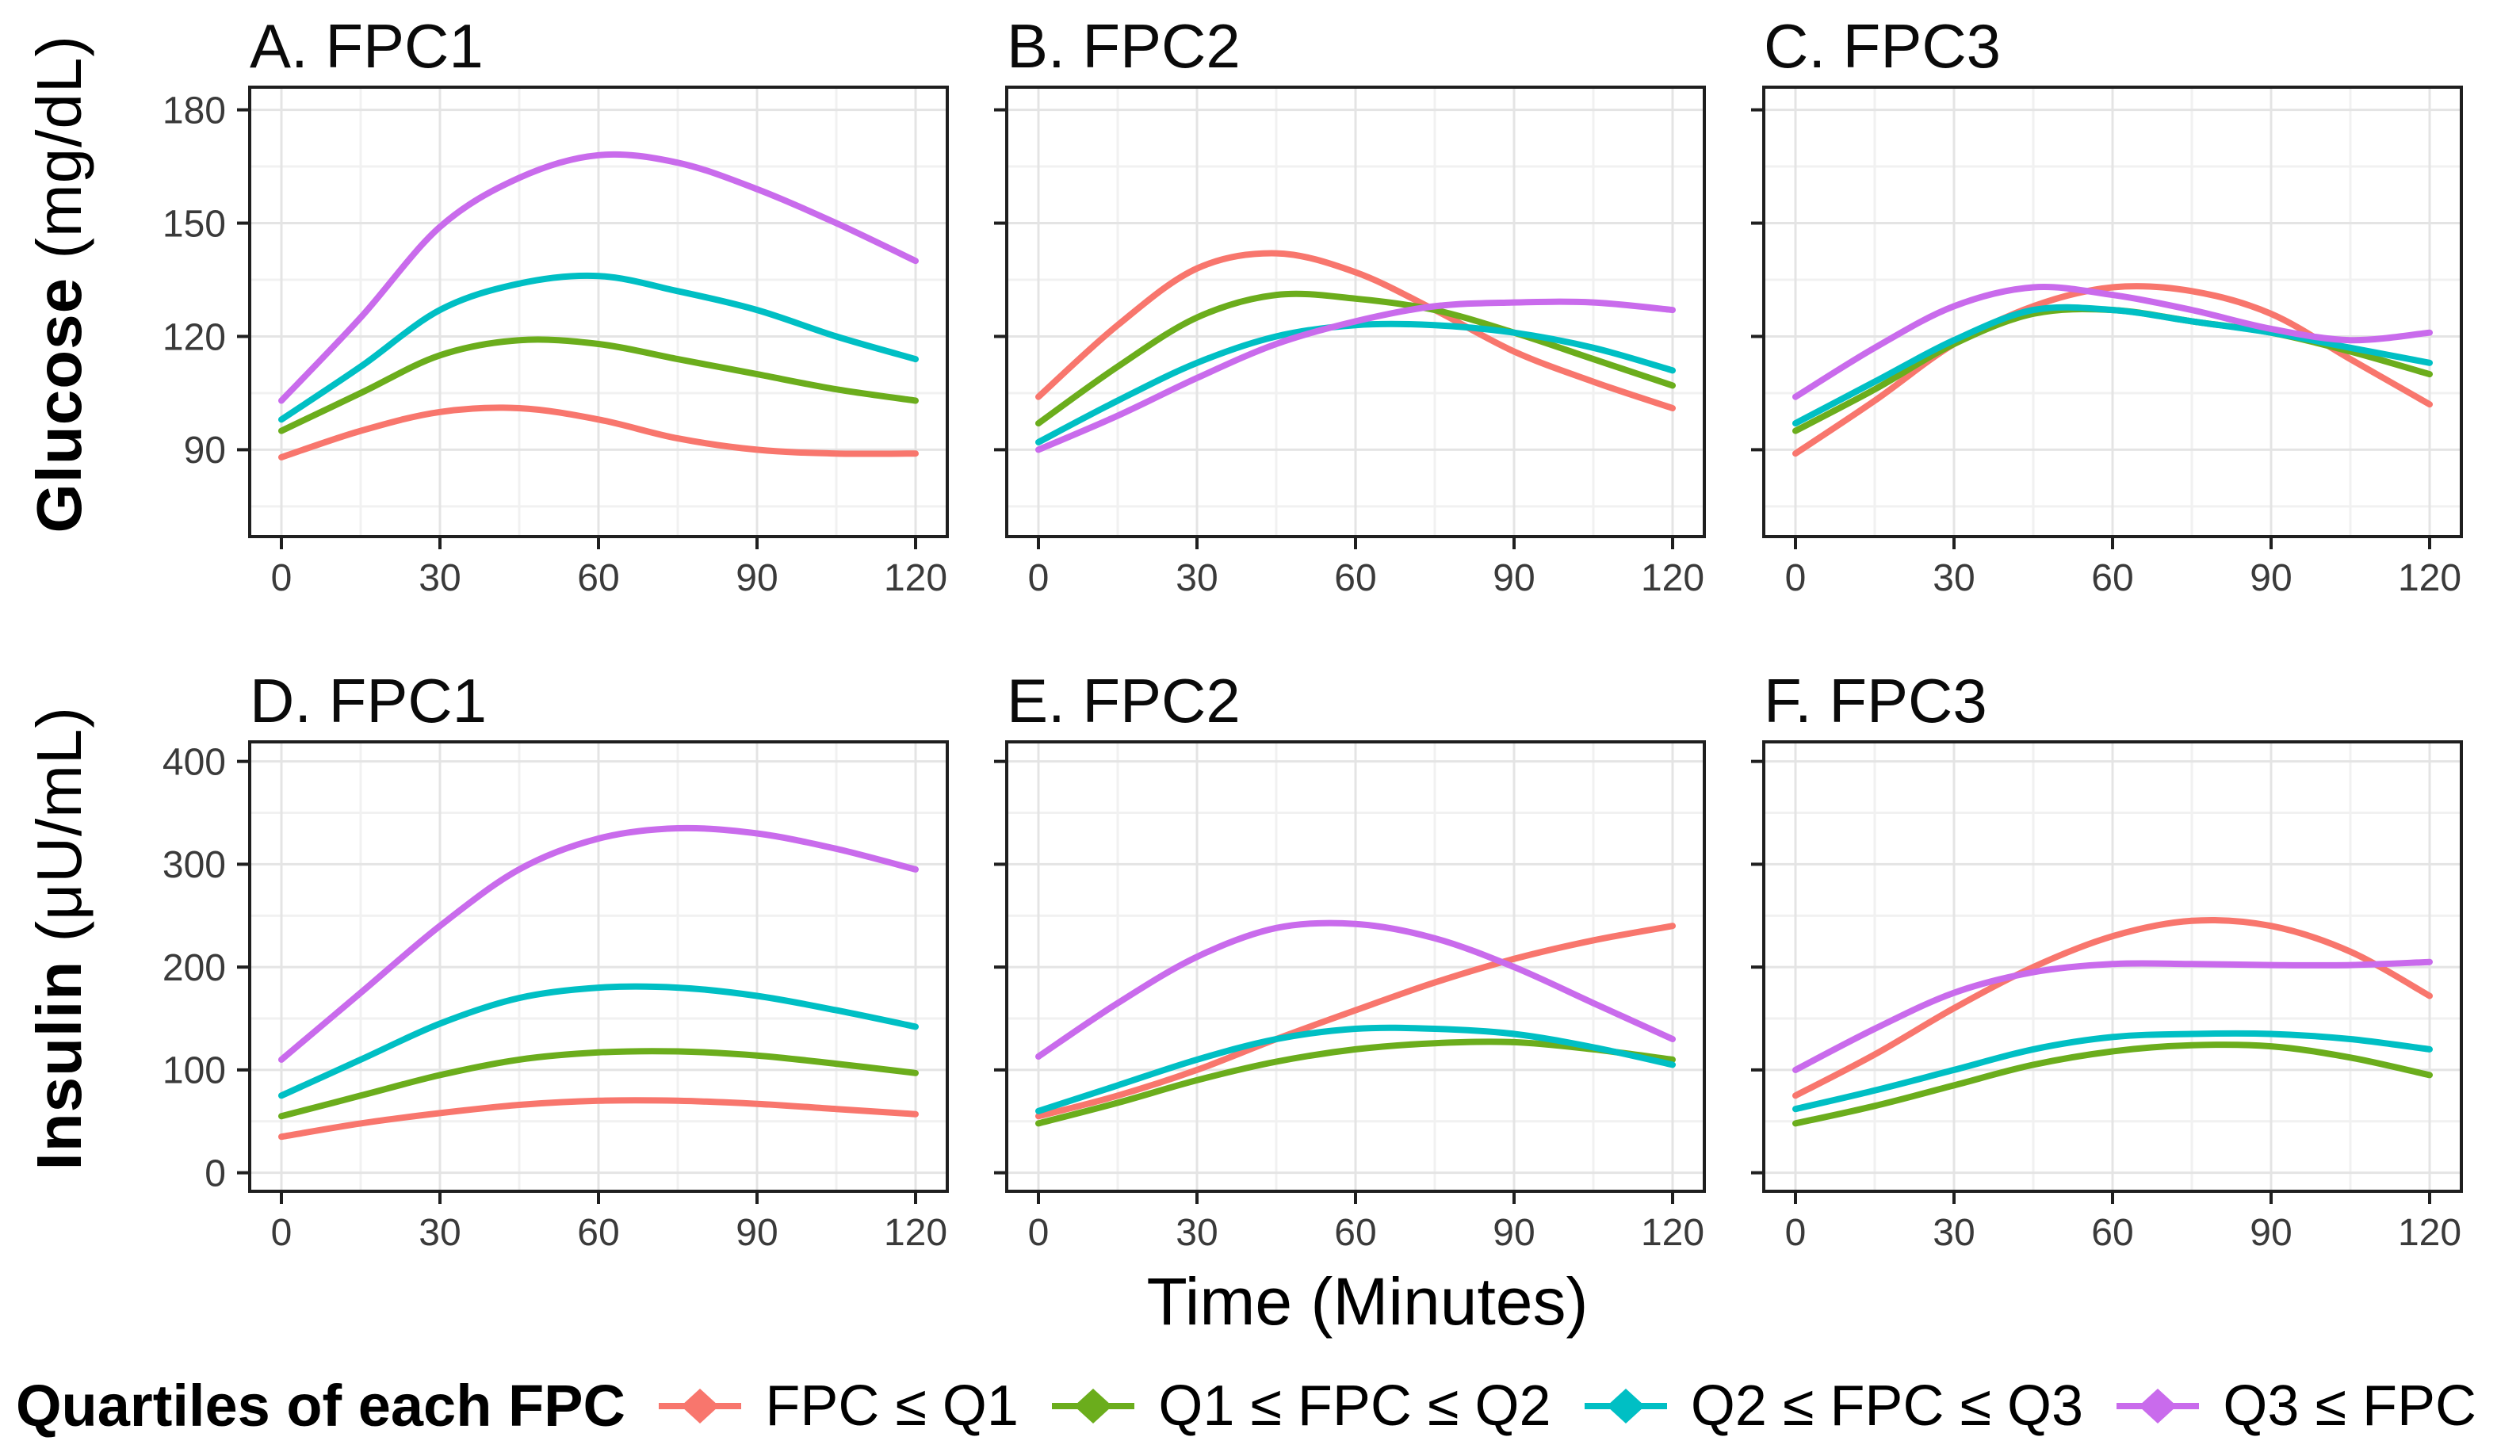 This screenshot has height=1456, width=2520. I want to click on line-chart-f: 0 30 60 90 120, so click(2094, 997).